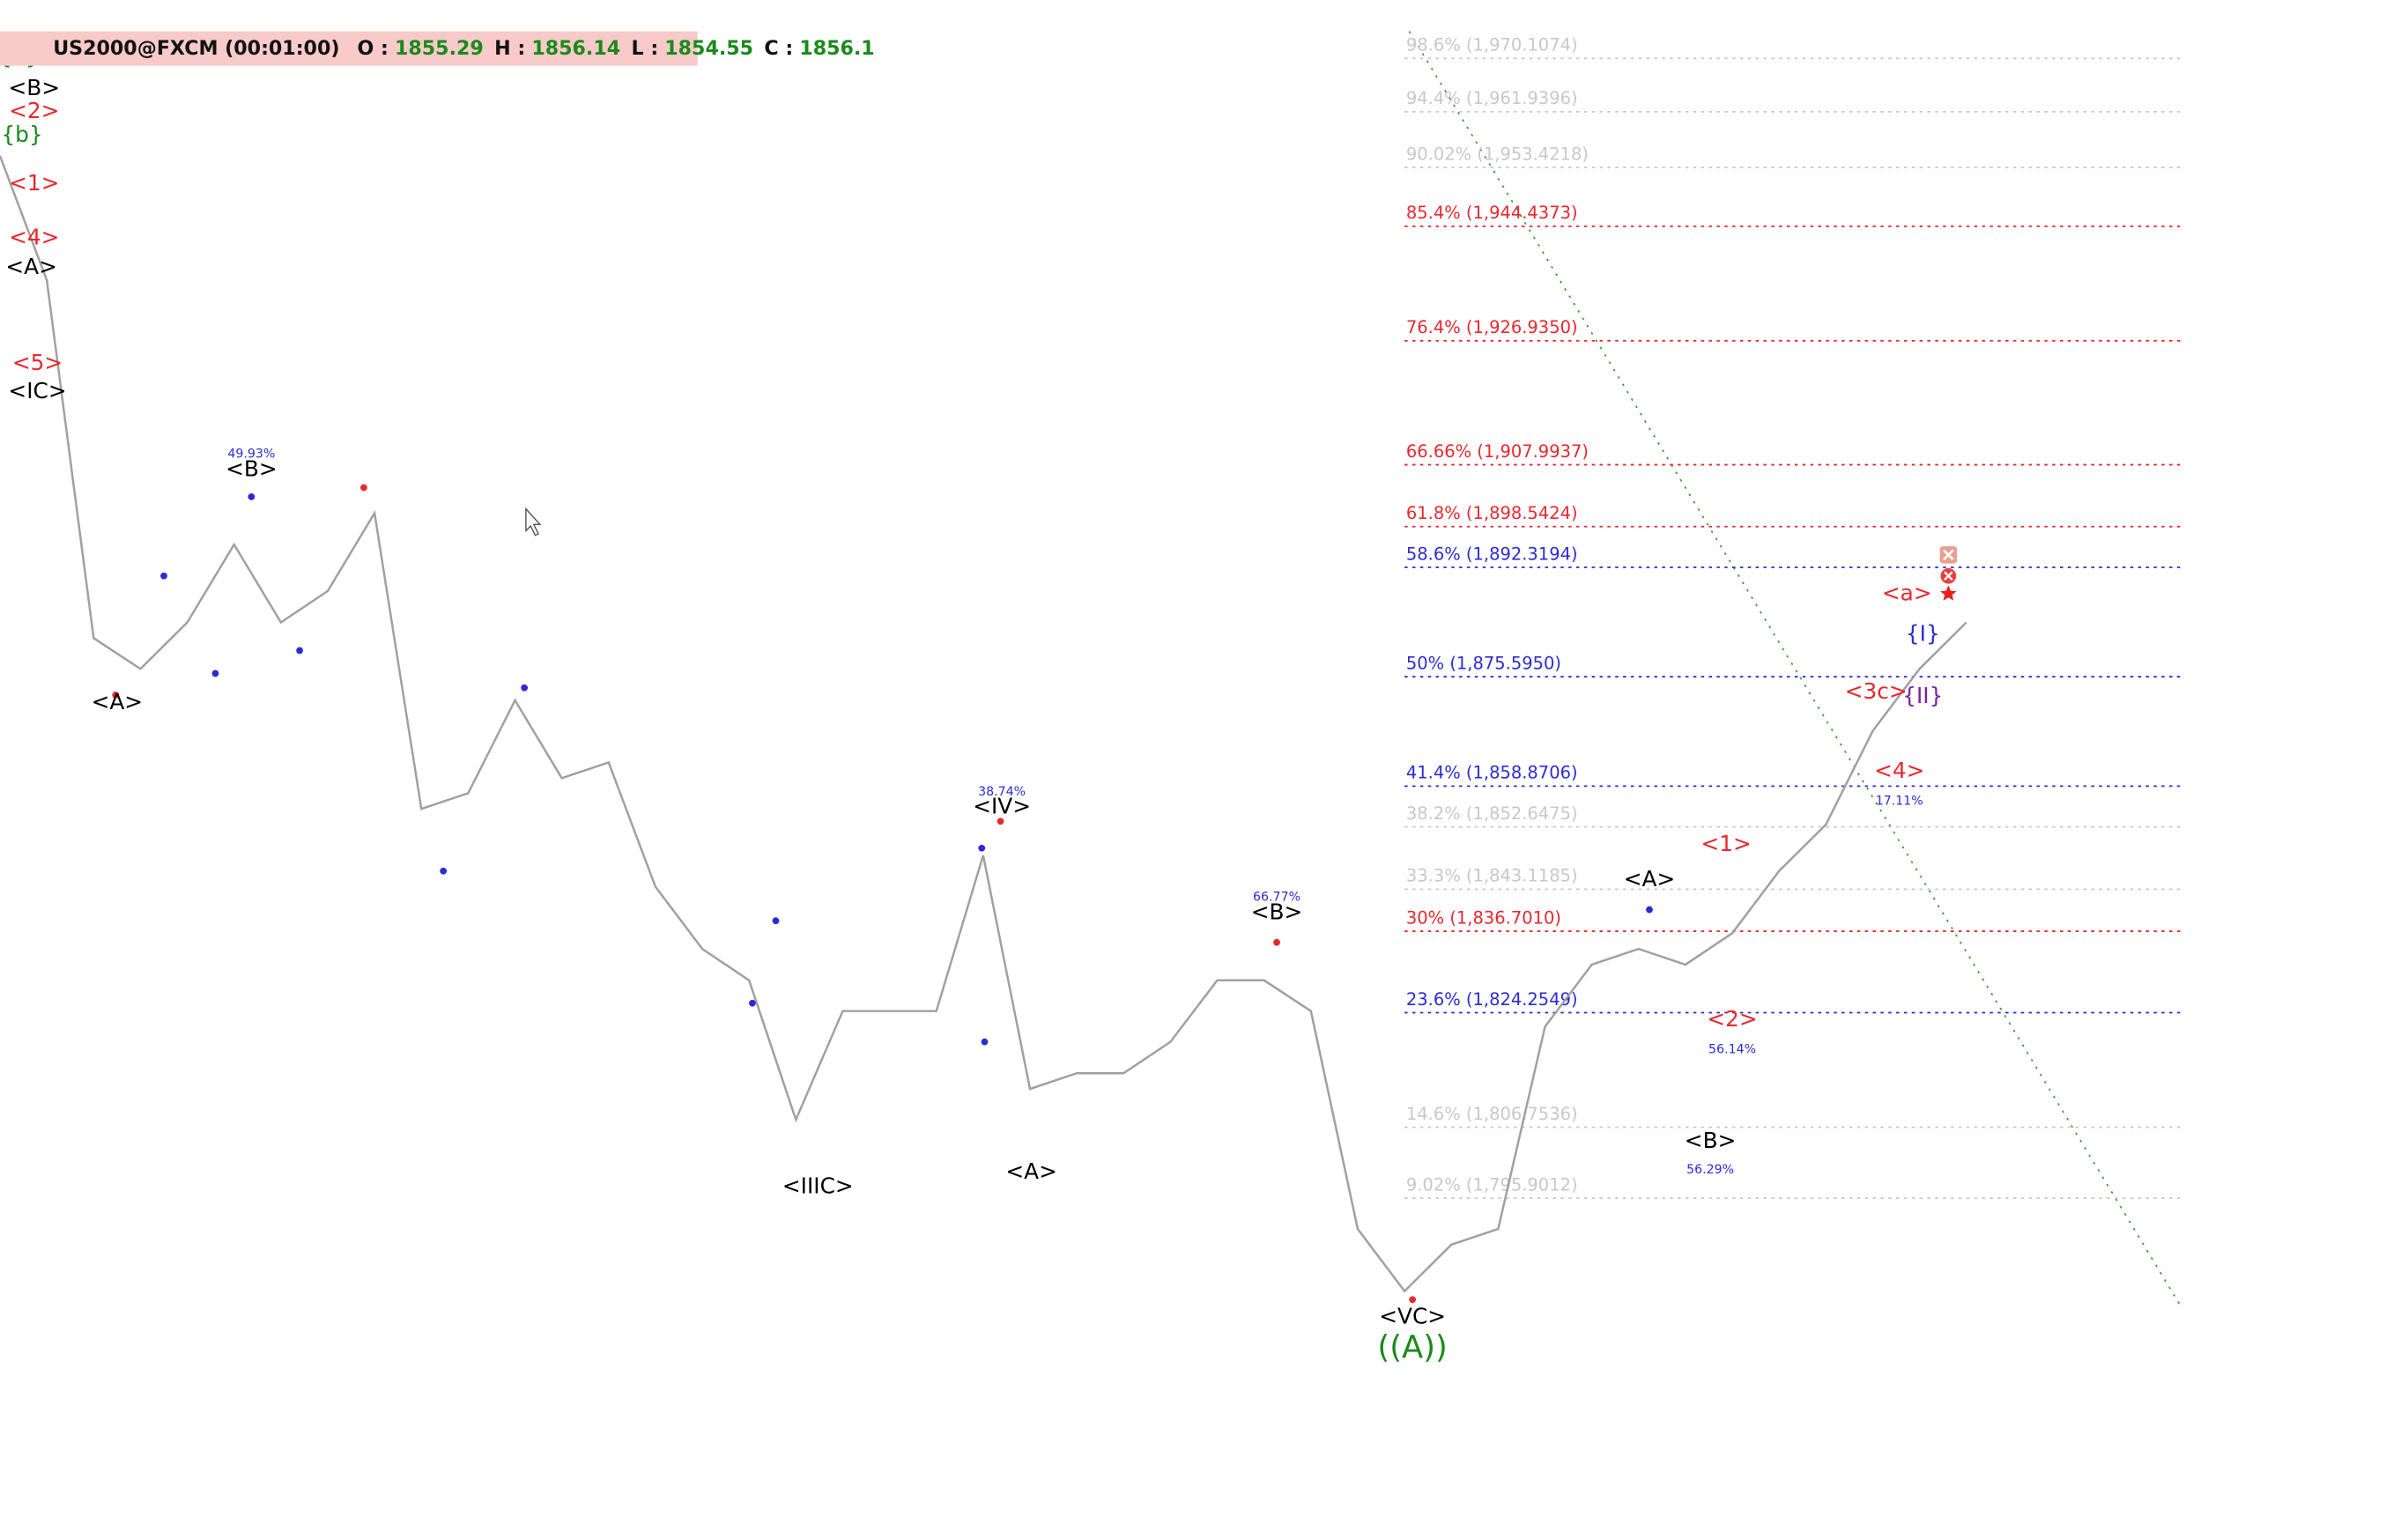  I want to click on fib-label: 33.3% (1,843.1185), so click(1492, 876).